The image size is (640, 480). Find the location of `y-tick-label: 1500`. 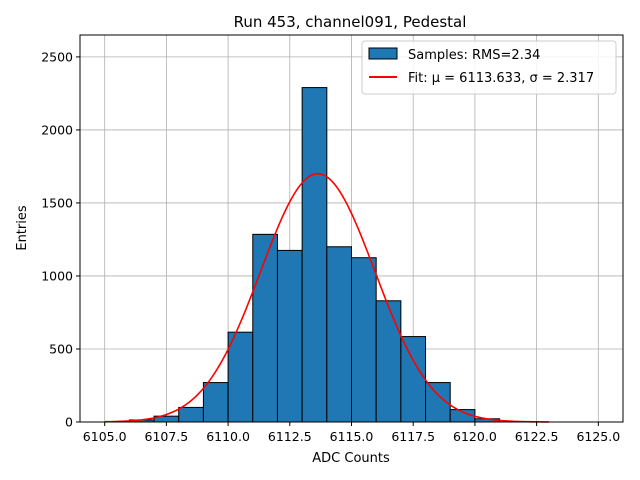

y-tick-label: 1500 is located at coordinates (57, 202).